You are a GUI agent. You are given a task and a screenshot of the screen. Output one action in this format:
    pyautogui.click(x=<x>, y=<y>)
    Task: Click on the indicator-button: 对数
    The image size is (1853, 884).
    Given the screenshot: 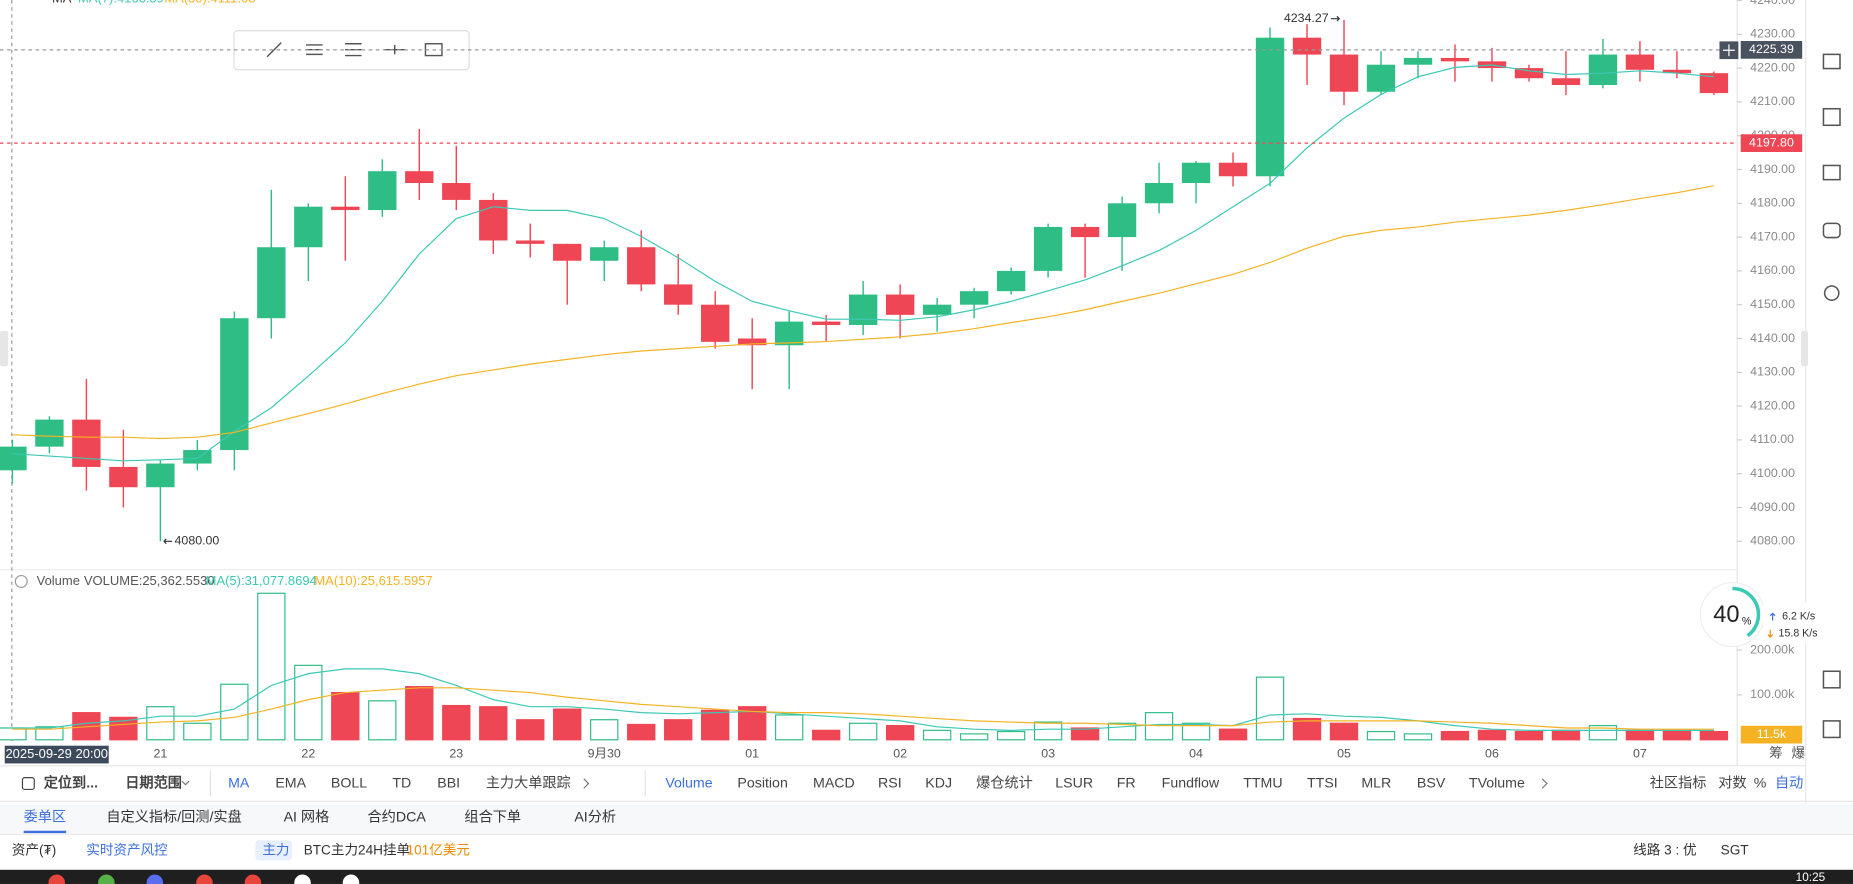 What is the action you would take?
    pyautogui.click(x=1732, y=783)
    